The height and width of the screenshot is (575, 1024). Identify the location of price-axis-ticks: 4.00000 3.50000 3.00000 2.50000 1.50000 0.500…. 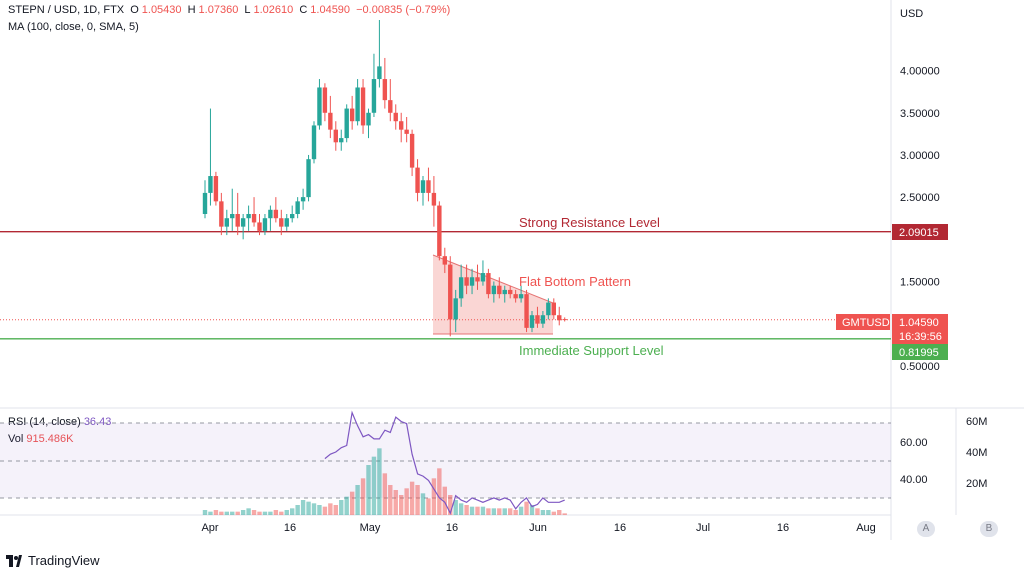
(920, 219).